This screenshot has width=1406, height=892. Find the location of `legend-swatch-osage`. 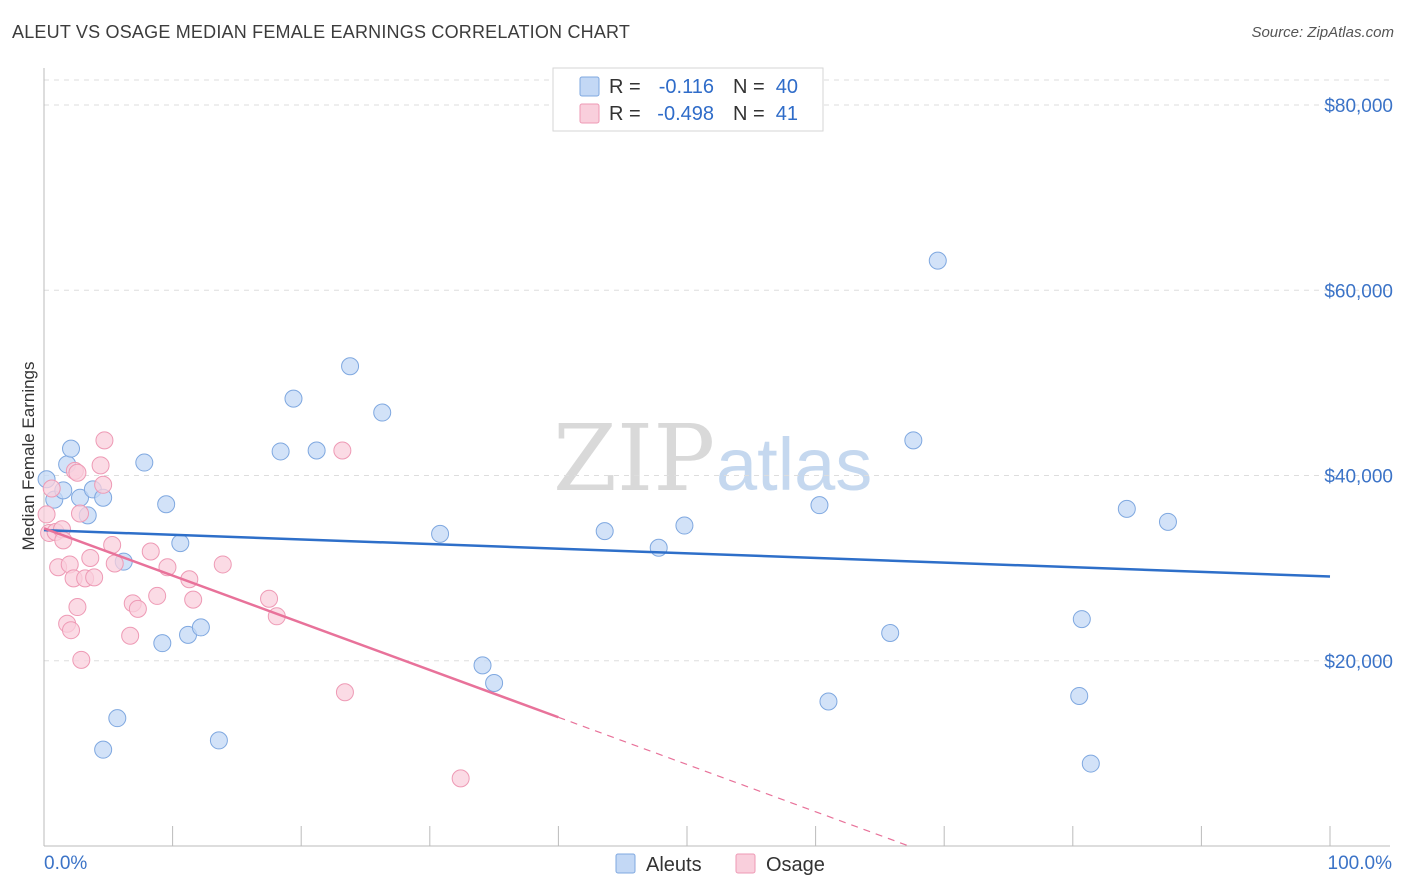

legend-swatch-osage is located at coordinates (589, 113).